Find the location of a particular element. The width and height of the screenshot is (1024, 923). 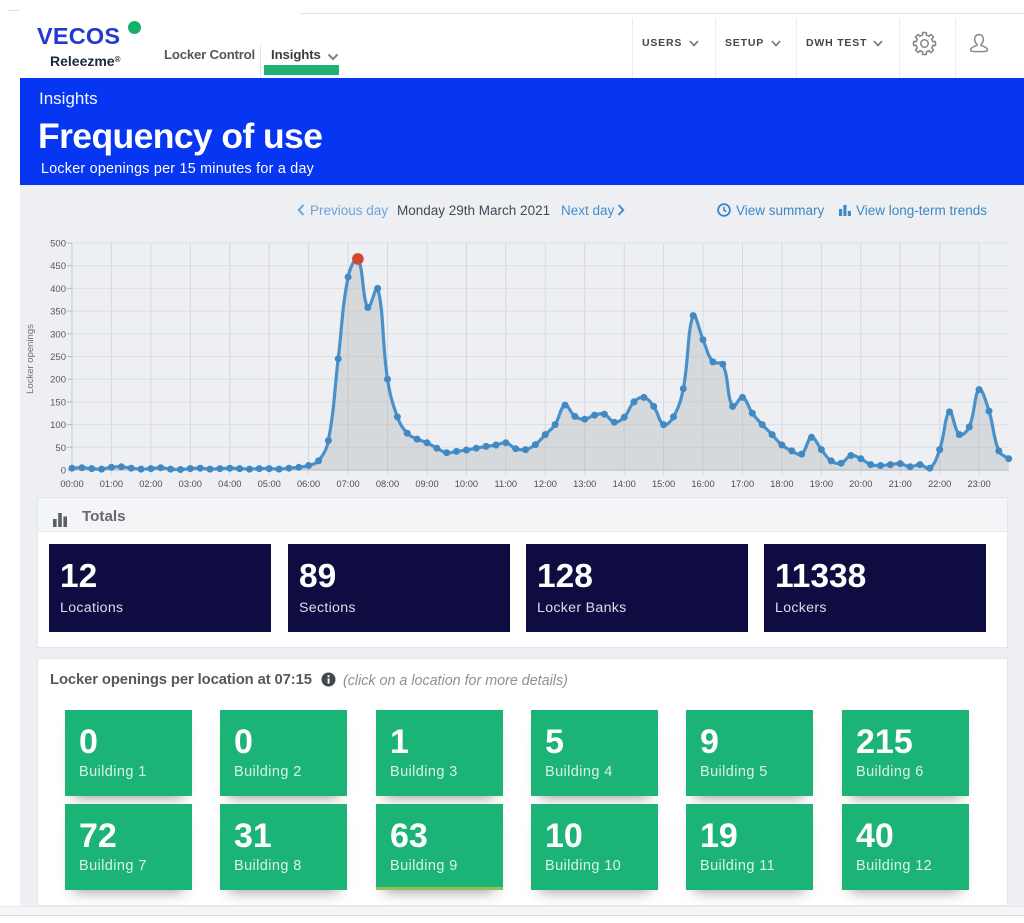

svg-text: 22:00 is located at coordinates (939, 484).